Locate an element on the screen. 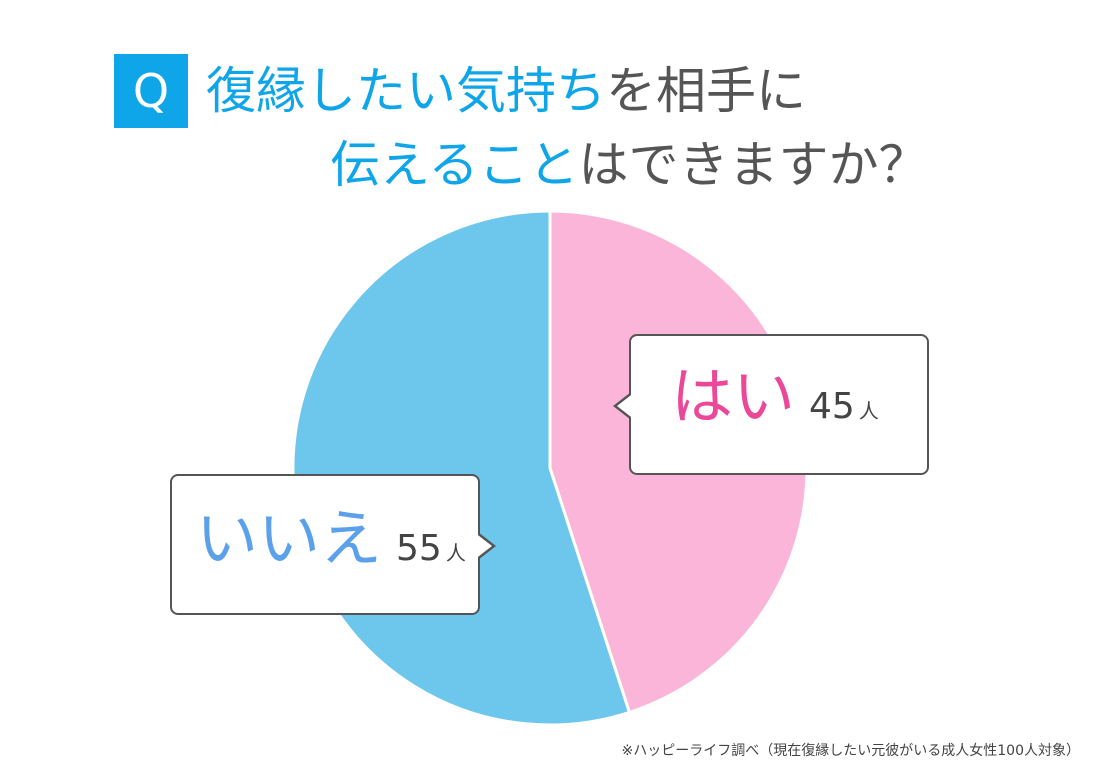 The height and width of the screenshot is (768, 1100). title-line-2-plain: はできますか？ is located at coordinates (753, 165).